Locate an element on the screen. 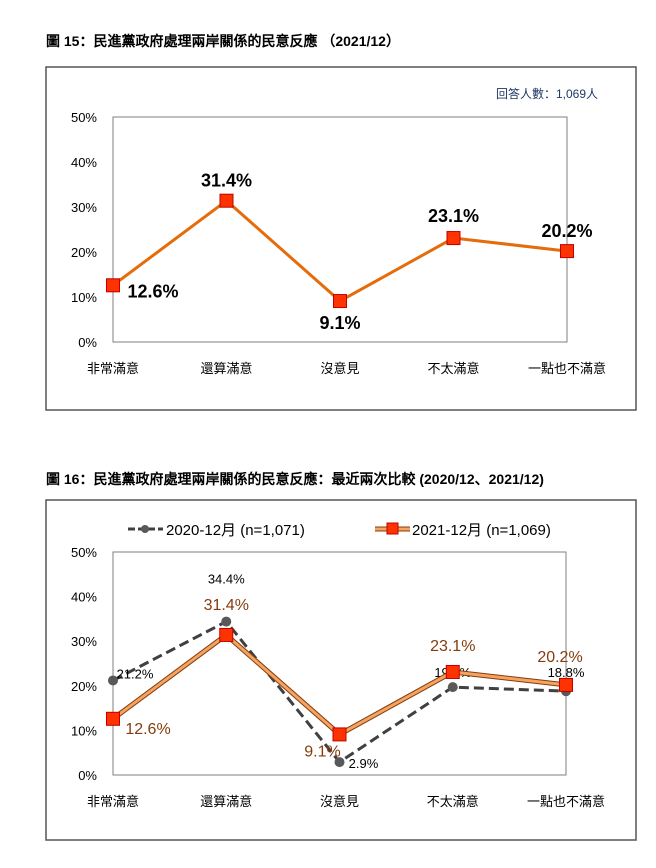 The image size is (656, 868). legend-2020-label: 2020-12月 (n=1,071) is located at coordinates (235, 530).